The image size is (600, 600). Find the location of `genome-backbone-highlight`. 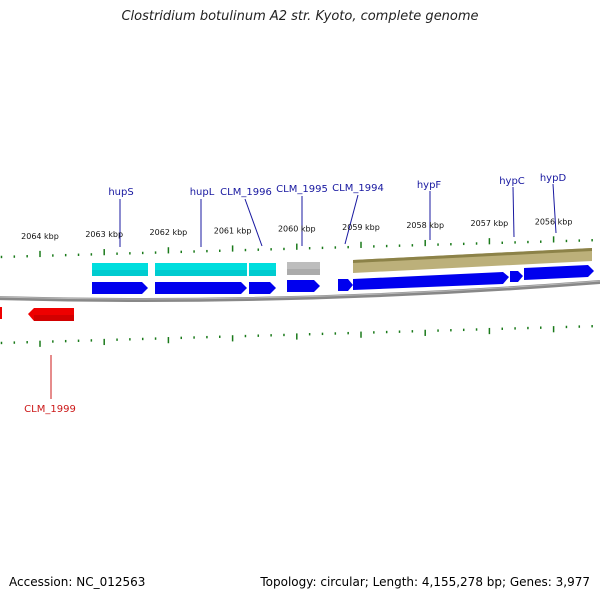

genome-backbone-highlight is located at coordinates (300, 290).